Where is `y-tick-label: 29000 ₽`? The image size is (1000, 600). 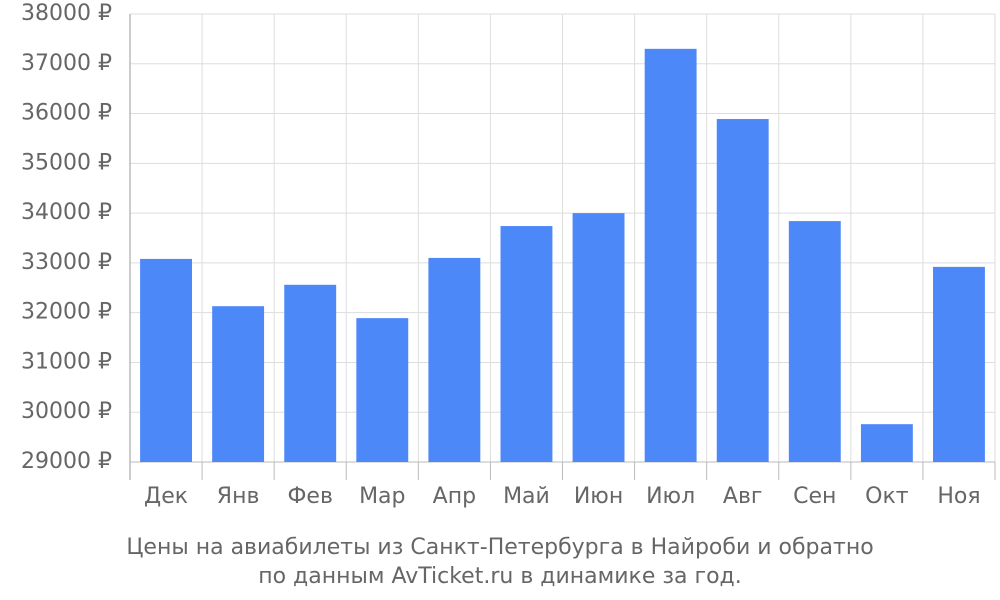 y-tick-label: 29000 ₽ is located at coordinates (66, 461).